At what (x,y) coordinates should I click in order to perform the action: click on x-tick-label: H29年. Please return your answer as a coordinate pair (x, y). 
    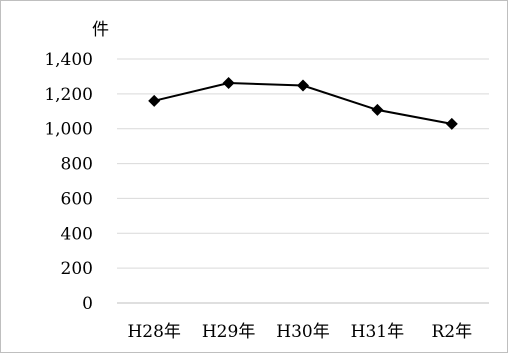
    Looking at the image, I should click on (228, 332).